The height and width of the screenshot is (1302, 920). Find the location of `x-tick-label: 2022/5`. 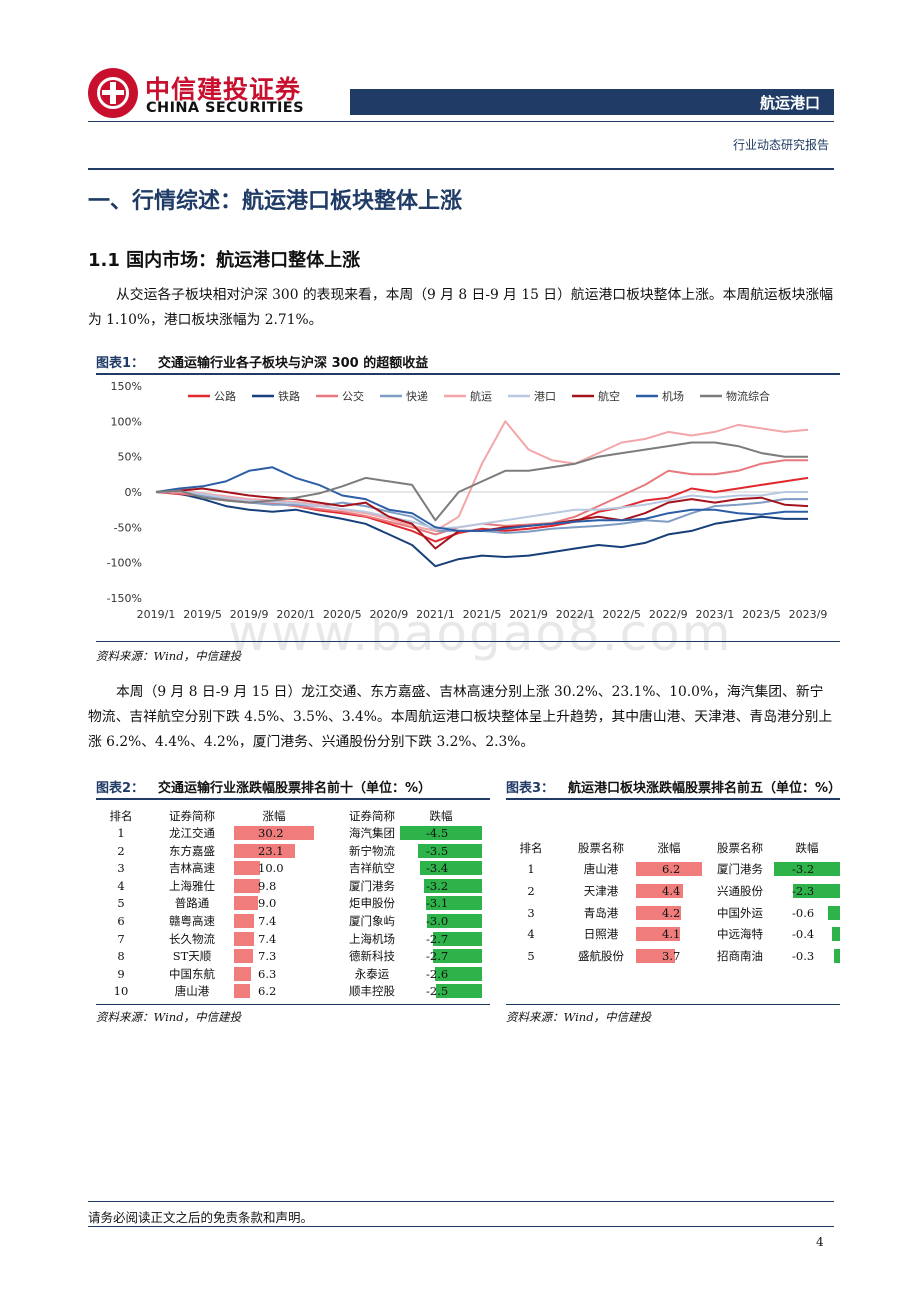

x-tick-label: 2022/5 is located at coordinates (621, 614).